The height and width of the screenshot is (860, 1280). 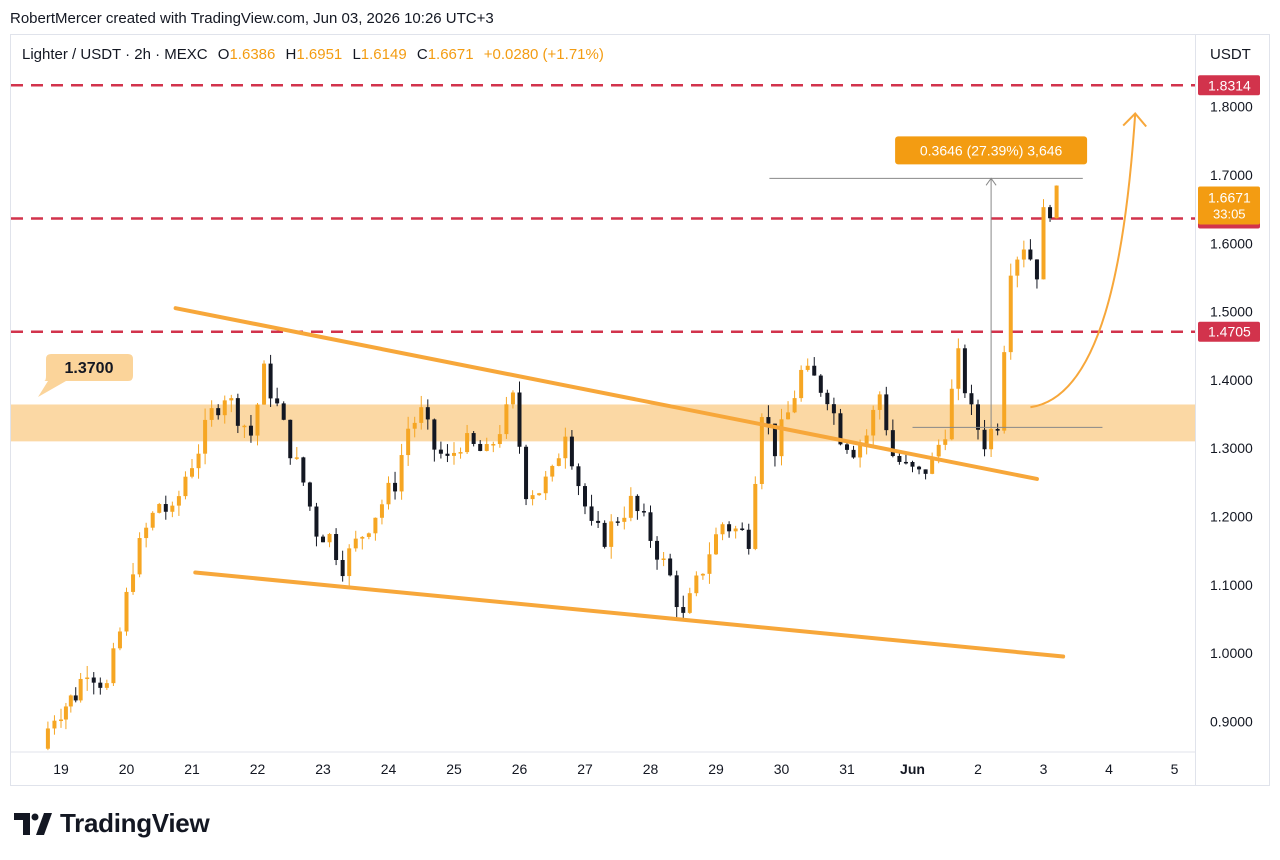 What do you see at coordinates (1083, 261) in the screenshot?
I see `projection-arrow` at bounding box center [1083, 261].